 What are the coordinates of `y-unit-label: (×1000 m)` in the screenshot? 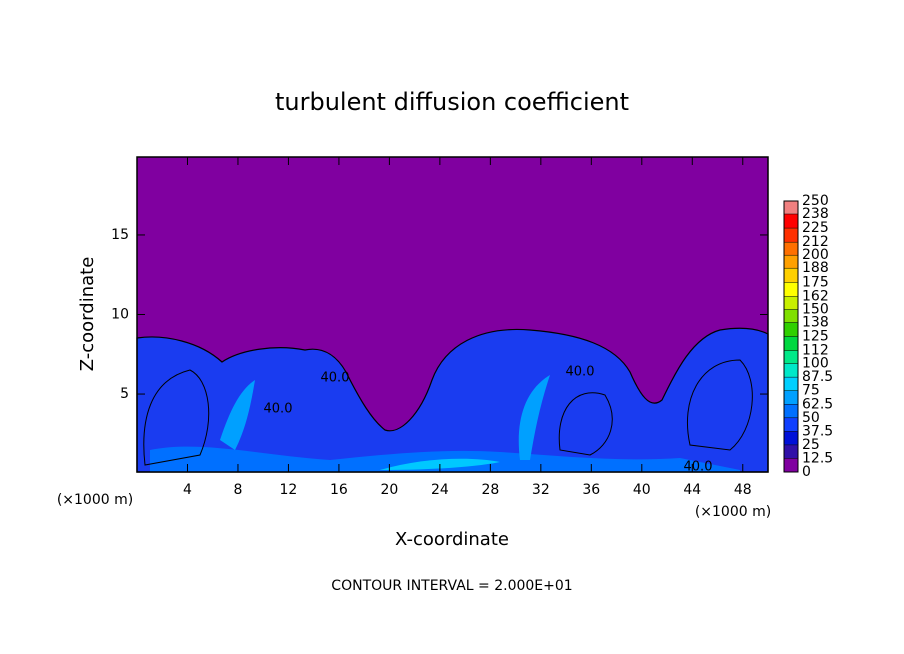 It's located at (733, 512).